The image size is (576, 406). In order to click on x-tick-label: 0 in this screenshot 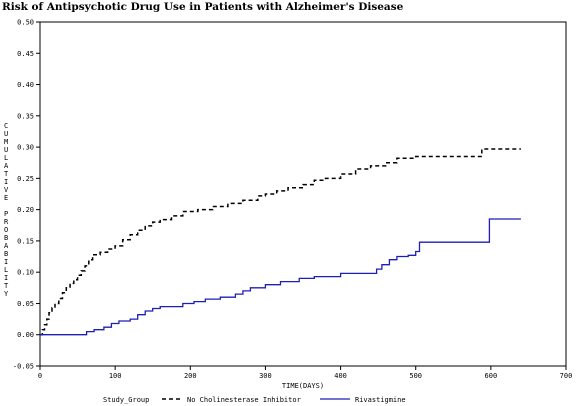, I will do `click(40, 376)`.